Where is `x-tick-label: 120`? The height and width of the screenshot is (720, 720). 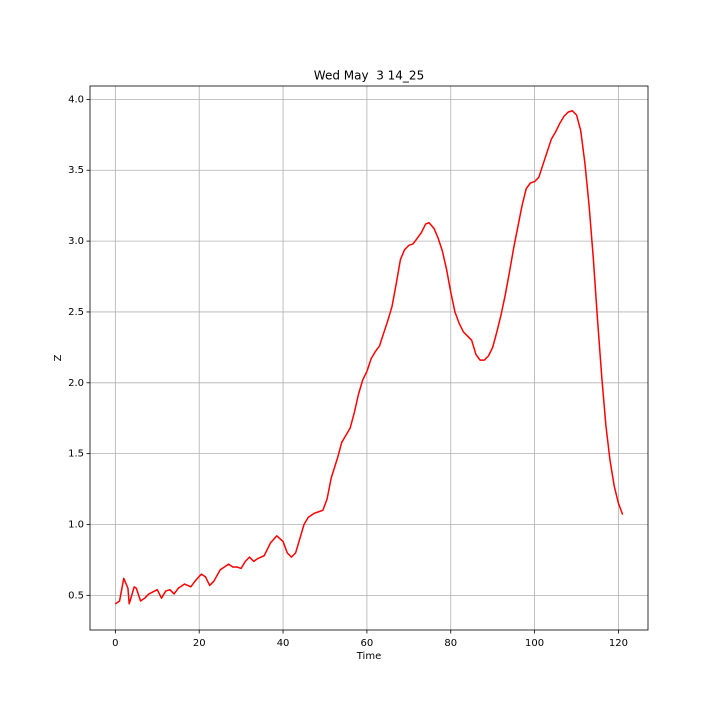
x-tick-label: 120 is located at coordinates (618, 643).